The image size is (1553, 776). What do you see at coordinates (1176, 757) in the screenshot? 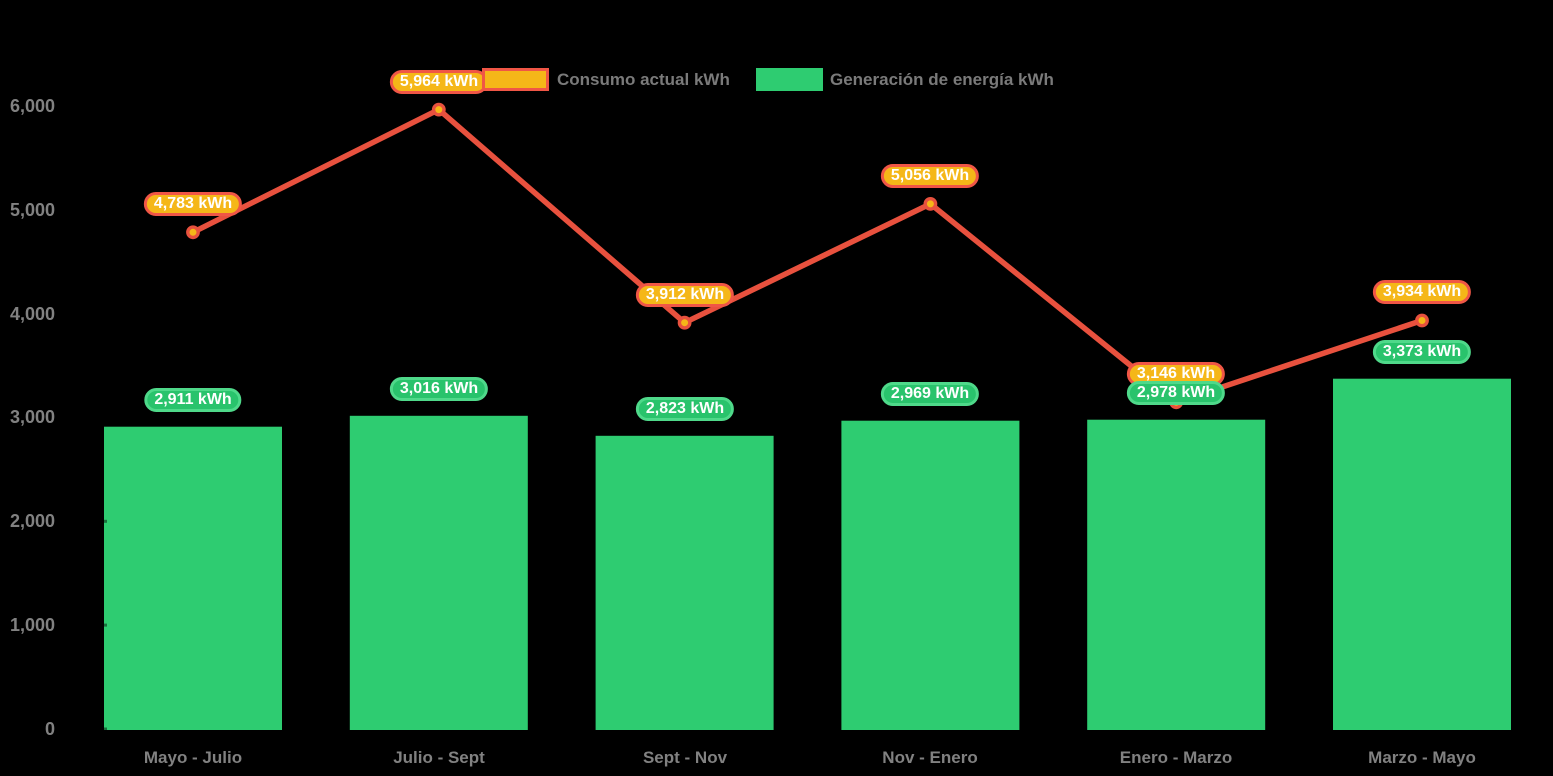
I see `x-axis-label: Enero - Marzo` at bounding box center [1176, 757].